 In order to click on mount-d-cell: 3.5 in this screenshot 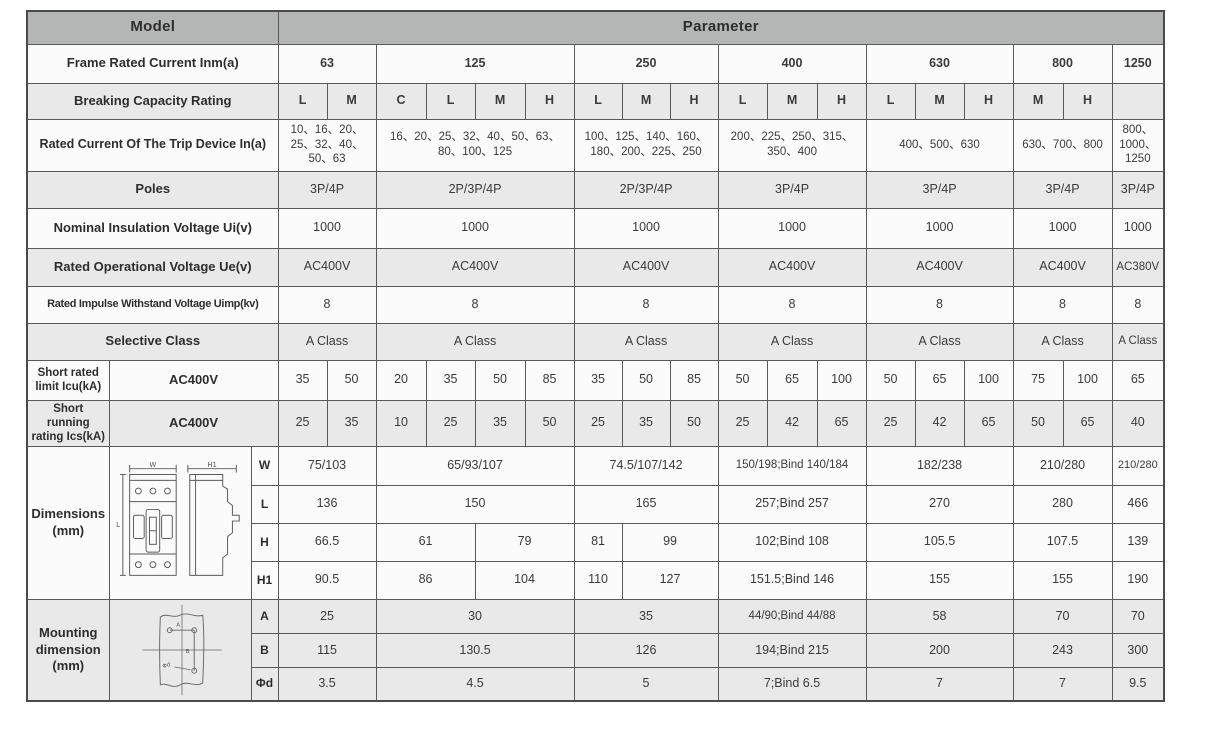, I will do `click(327, 684)`.